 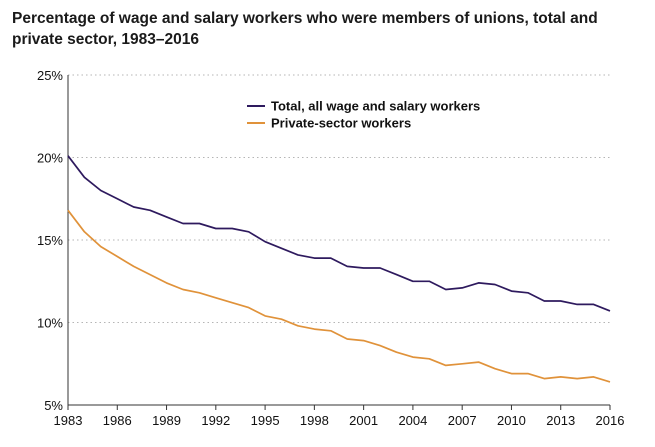 I want to click on x-tick-label: 1986, so click(x=117, y=420).